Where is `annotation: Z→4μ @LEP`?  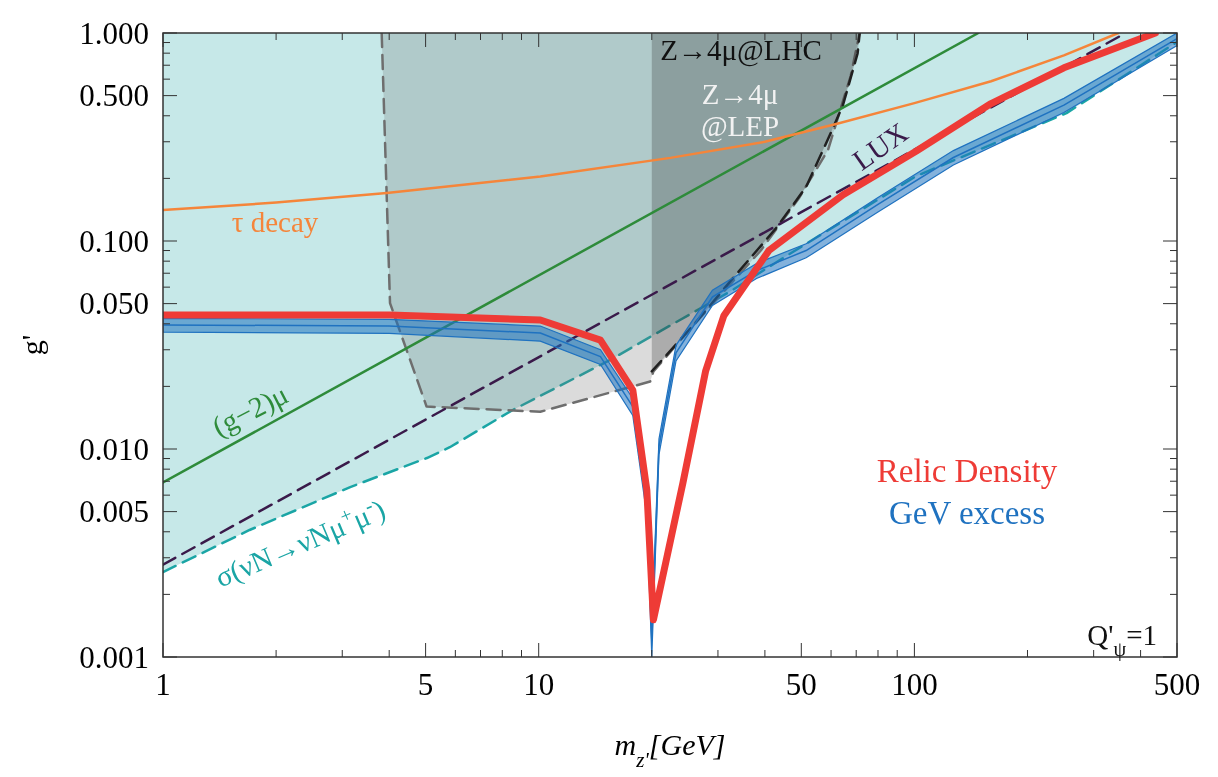
annotation: Z→4μ @LEP is located at coordinates (740, 111).